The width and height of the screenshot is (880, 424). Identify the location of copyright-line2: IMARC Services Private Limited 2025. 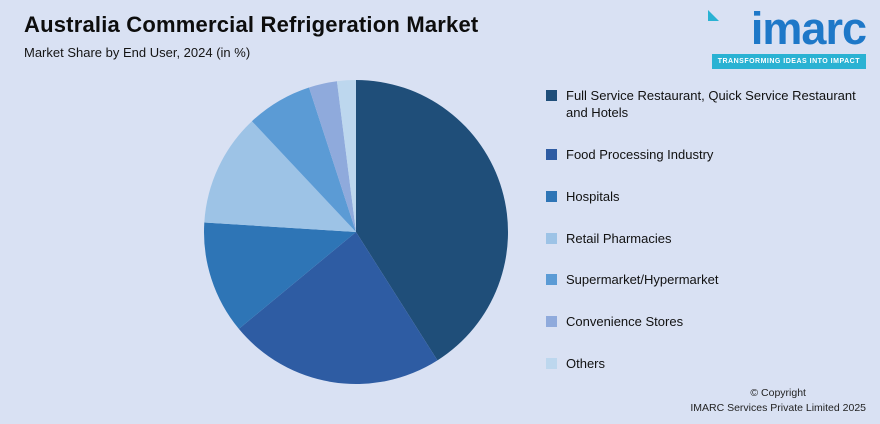
(778, 407).